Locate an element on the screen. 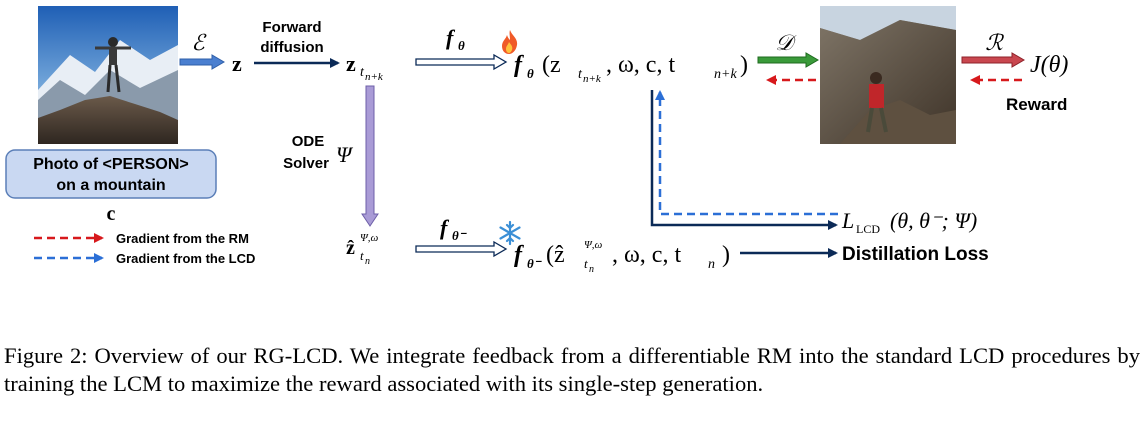 The image size is (1146, 440). psi-label: Ψ is located at coordinates (345, 154).